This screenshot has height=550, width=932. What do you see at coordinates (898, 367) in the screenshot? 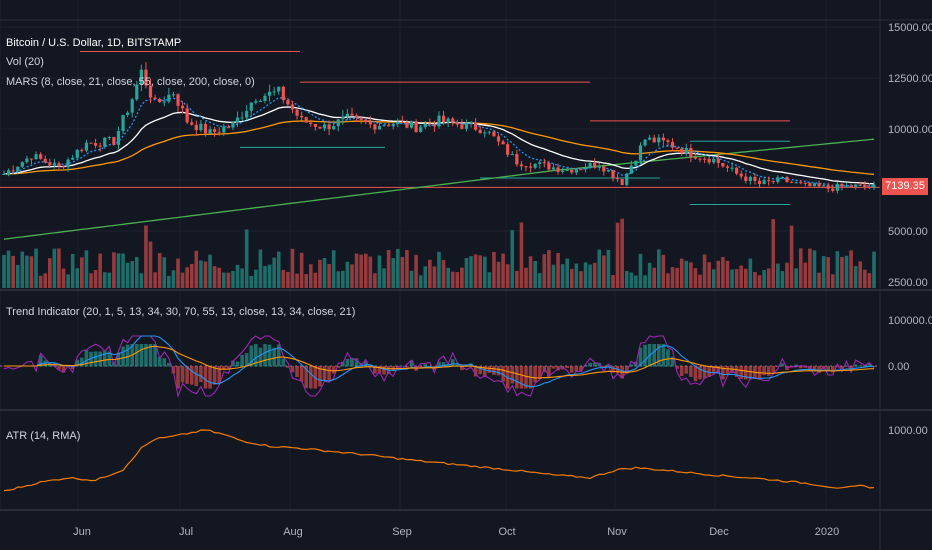
I see `trend-tick-label: 0.00` at bounding box center [898, 367].